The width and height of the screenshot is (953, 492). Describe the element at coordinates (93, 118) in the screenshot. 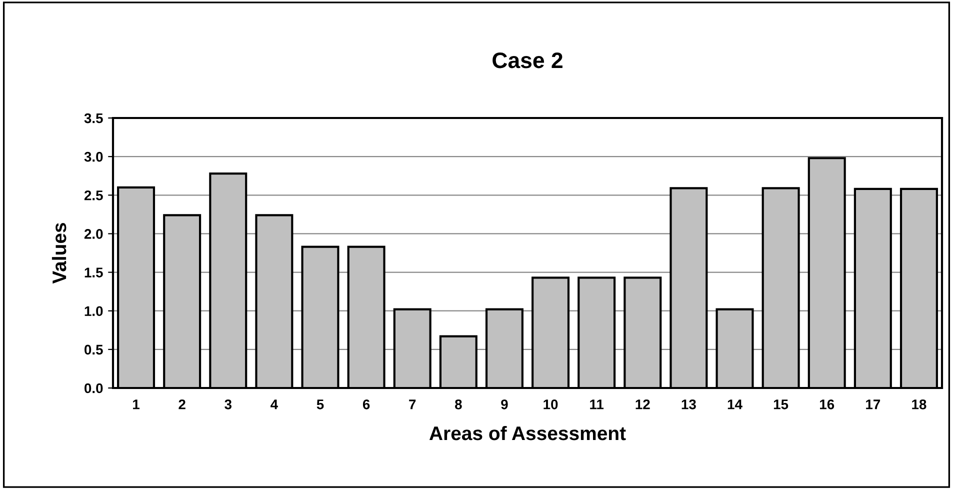

I see `y-tick-label: 3.5` at that location.